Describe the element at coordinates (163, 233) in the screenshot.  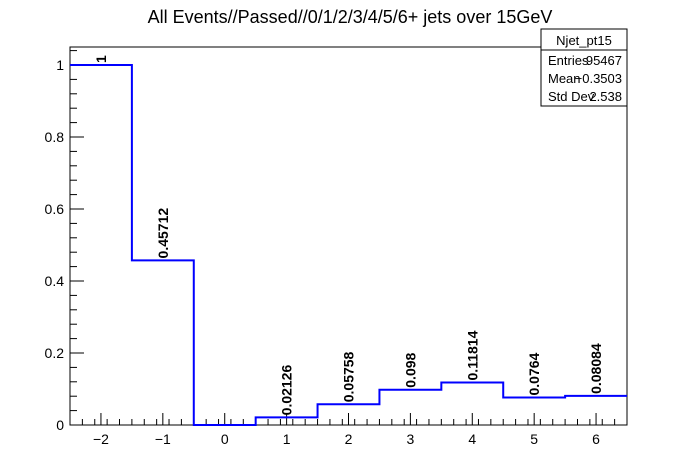
I see `bin-value-label: 0.45712` at that location.